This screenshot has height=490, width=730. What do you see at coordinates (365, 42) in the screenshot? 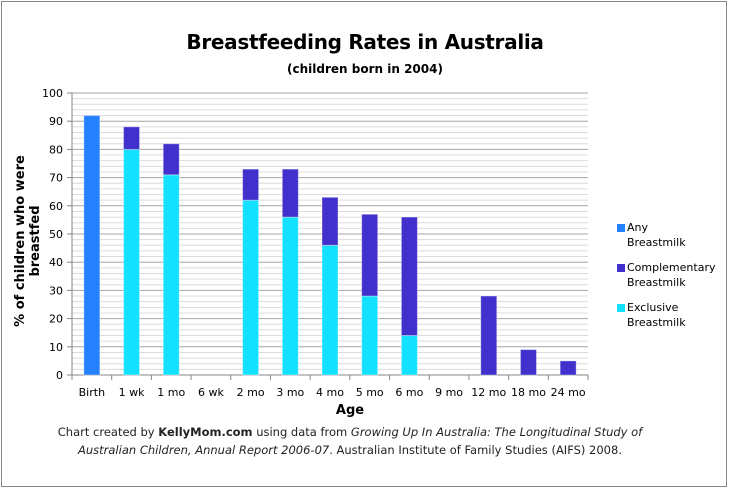
I see `chart-title: Breastfeeding Rates in Australia` at bounding box center [365, 42].